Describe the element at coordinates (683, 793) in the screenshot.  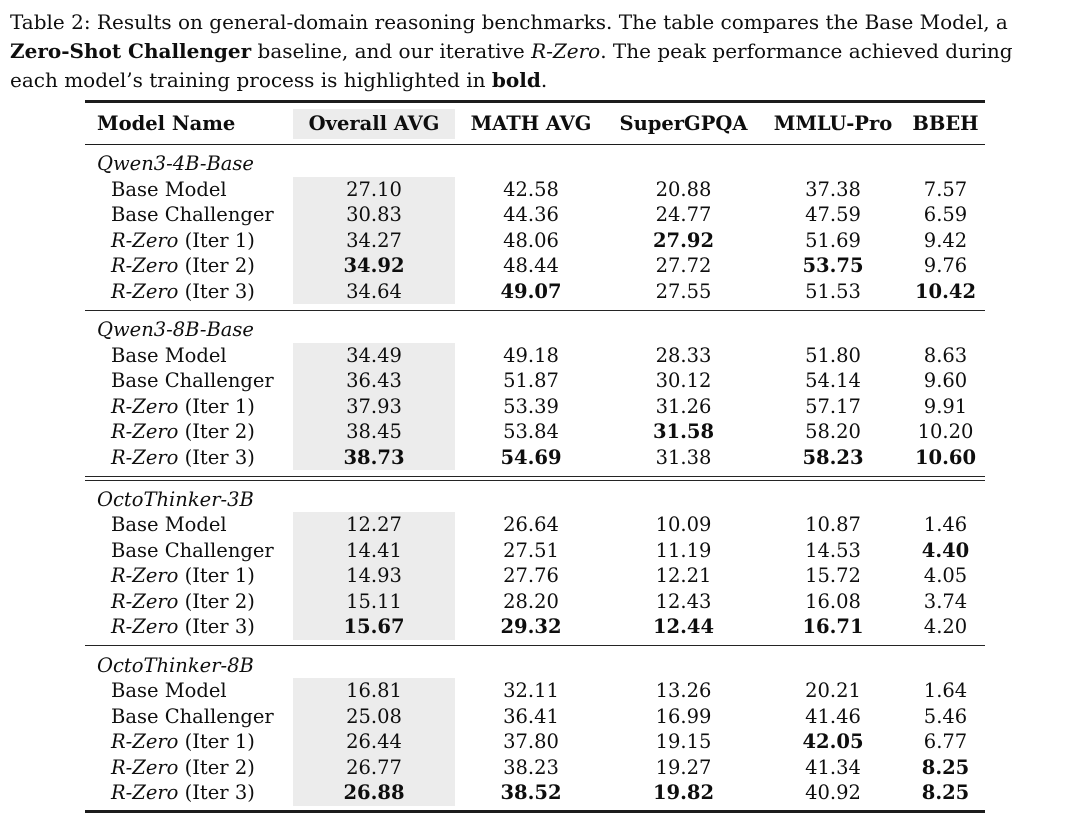
I see `metric-value: 19.82` at that location.